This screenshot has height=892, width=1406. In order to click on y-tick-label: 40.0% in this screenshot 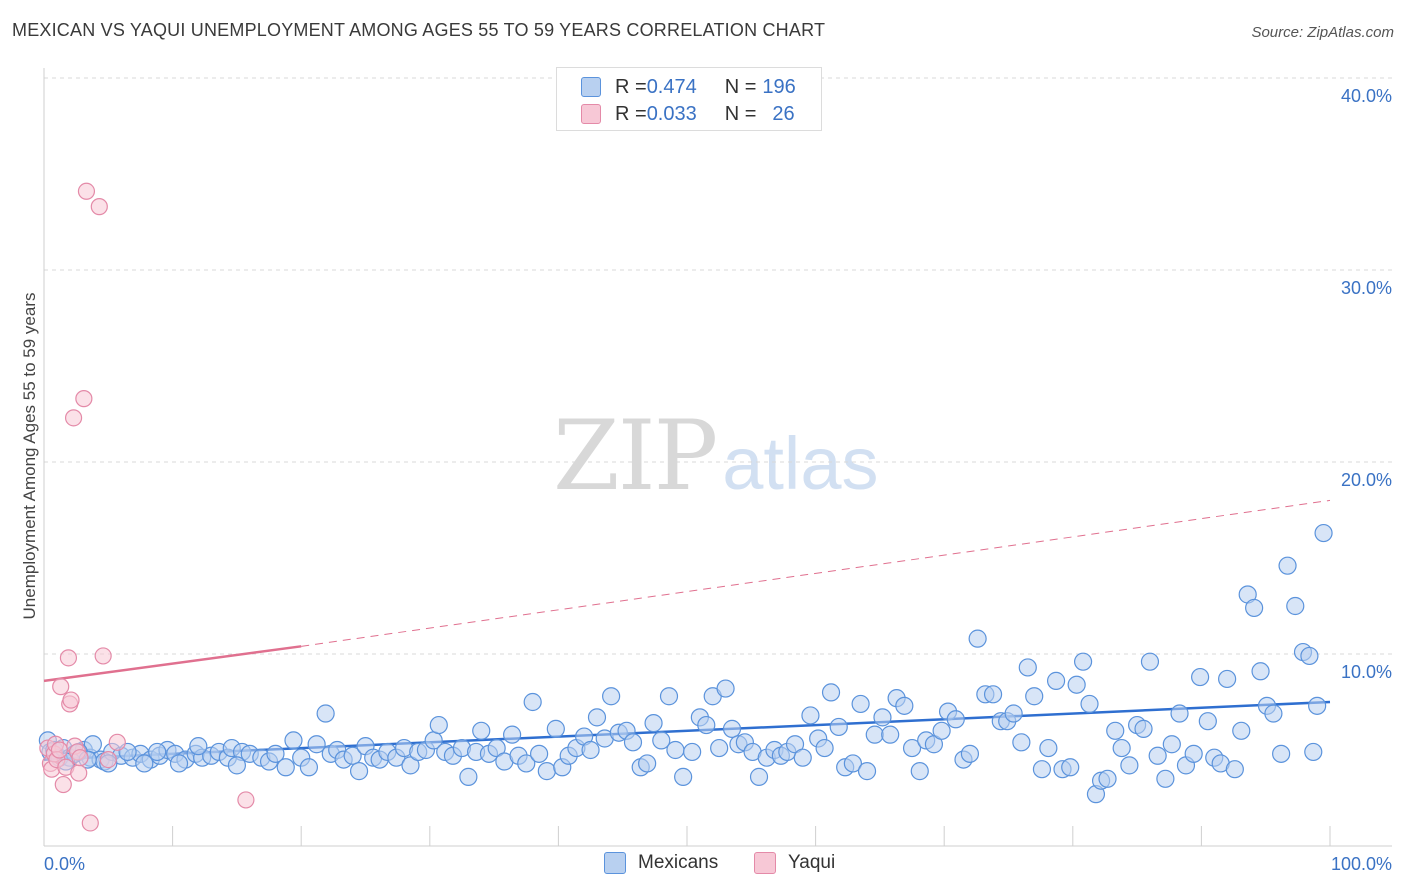, I will do `click(1366, 96)`.